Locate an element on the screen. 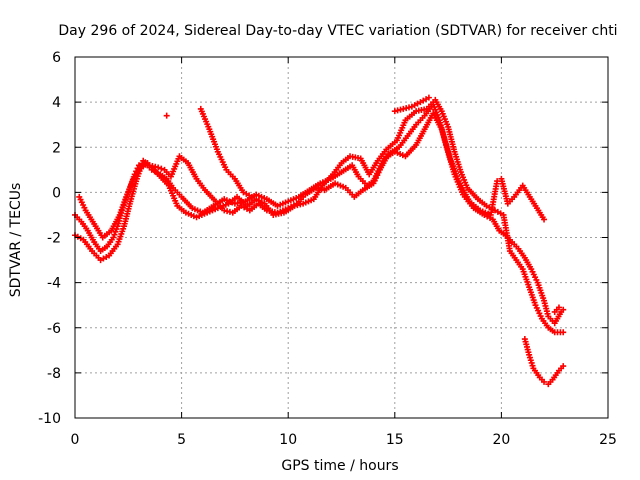 This screenshot has height=480, width=640. y-tick-labels: -10 -8 -6 -4 -2 0 2 4 6 is located at coordinates (49, 238).